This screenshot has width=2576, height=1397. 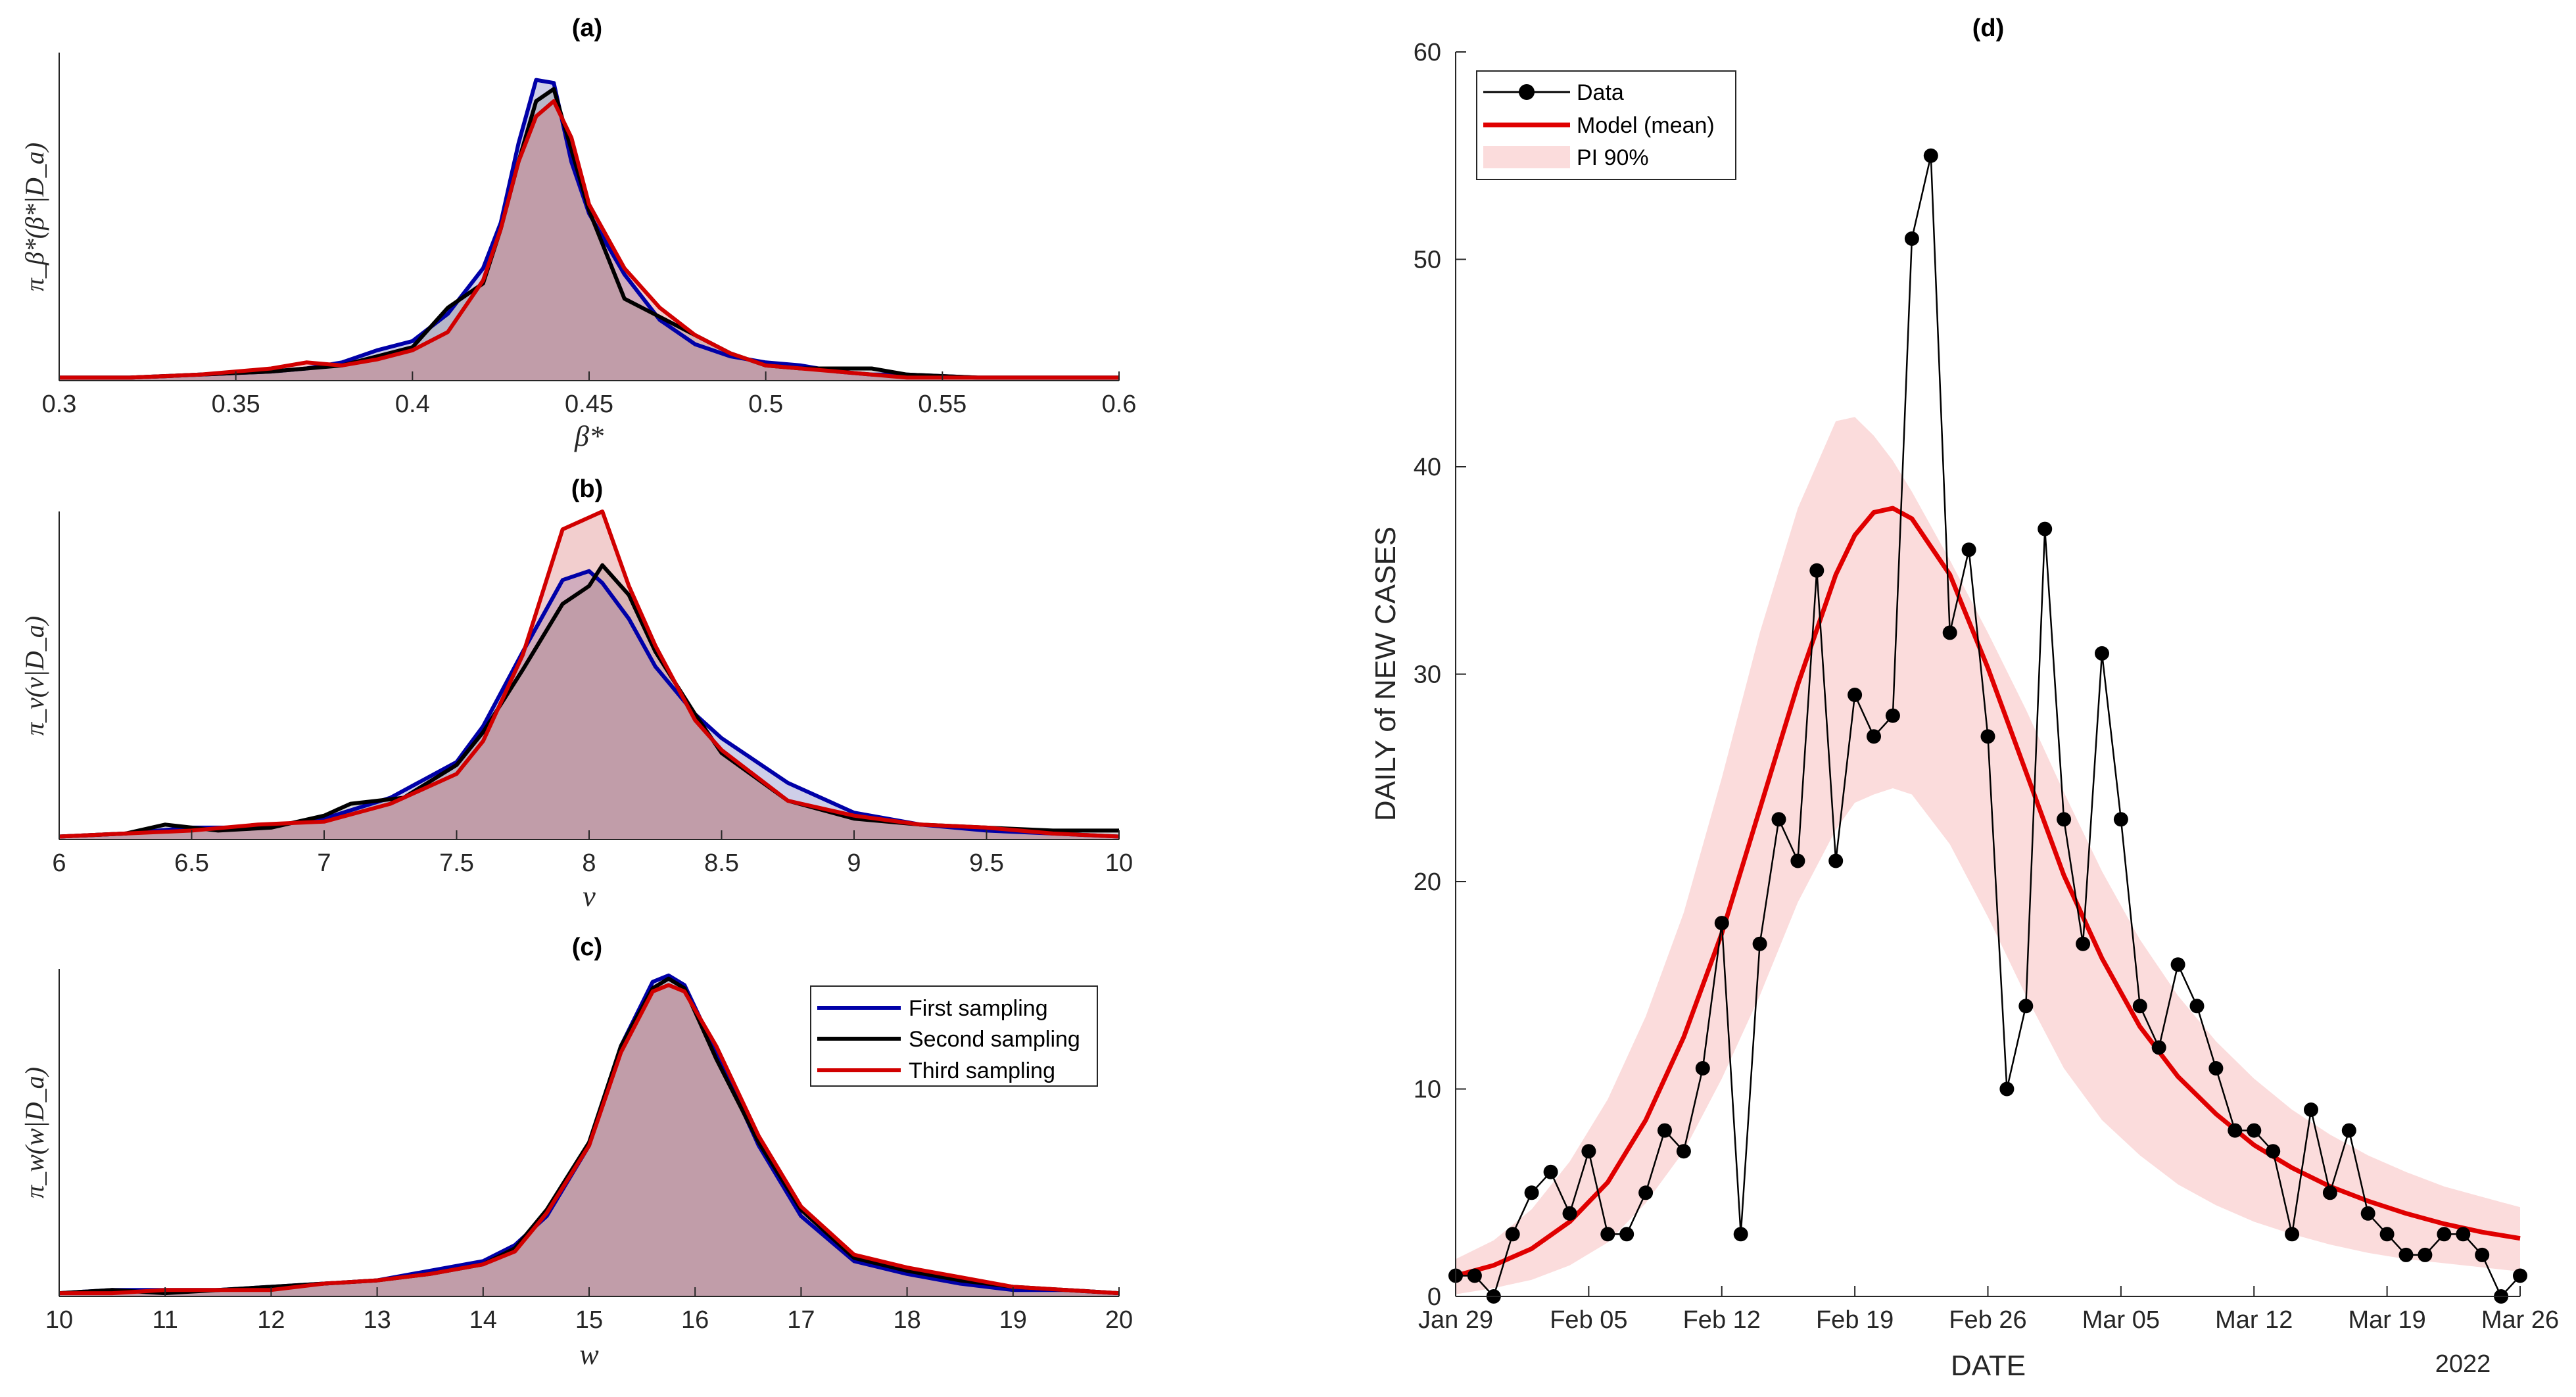 What do you see at coordinates (1428, 260) in the screenshot?
I see `panel-d-y-tick-label: 50` at bounding box center [1428, 260].